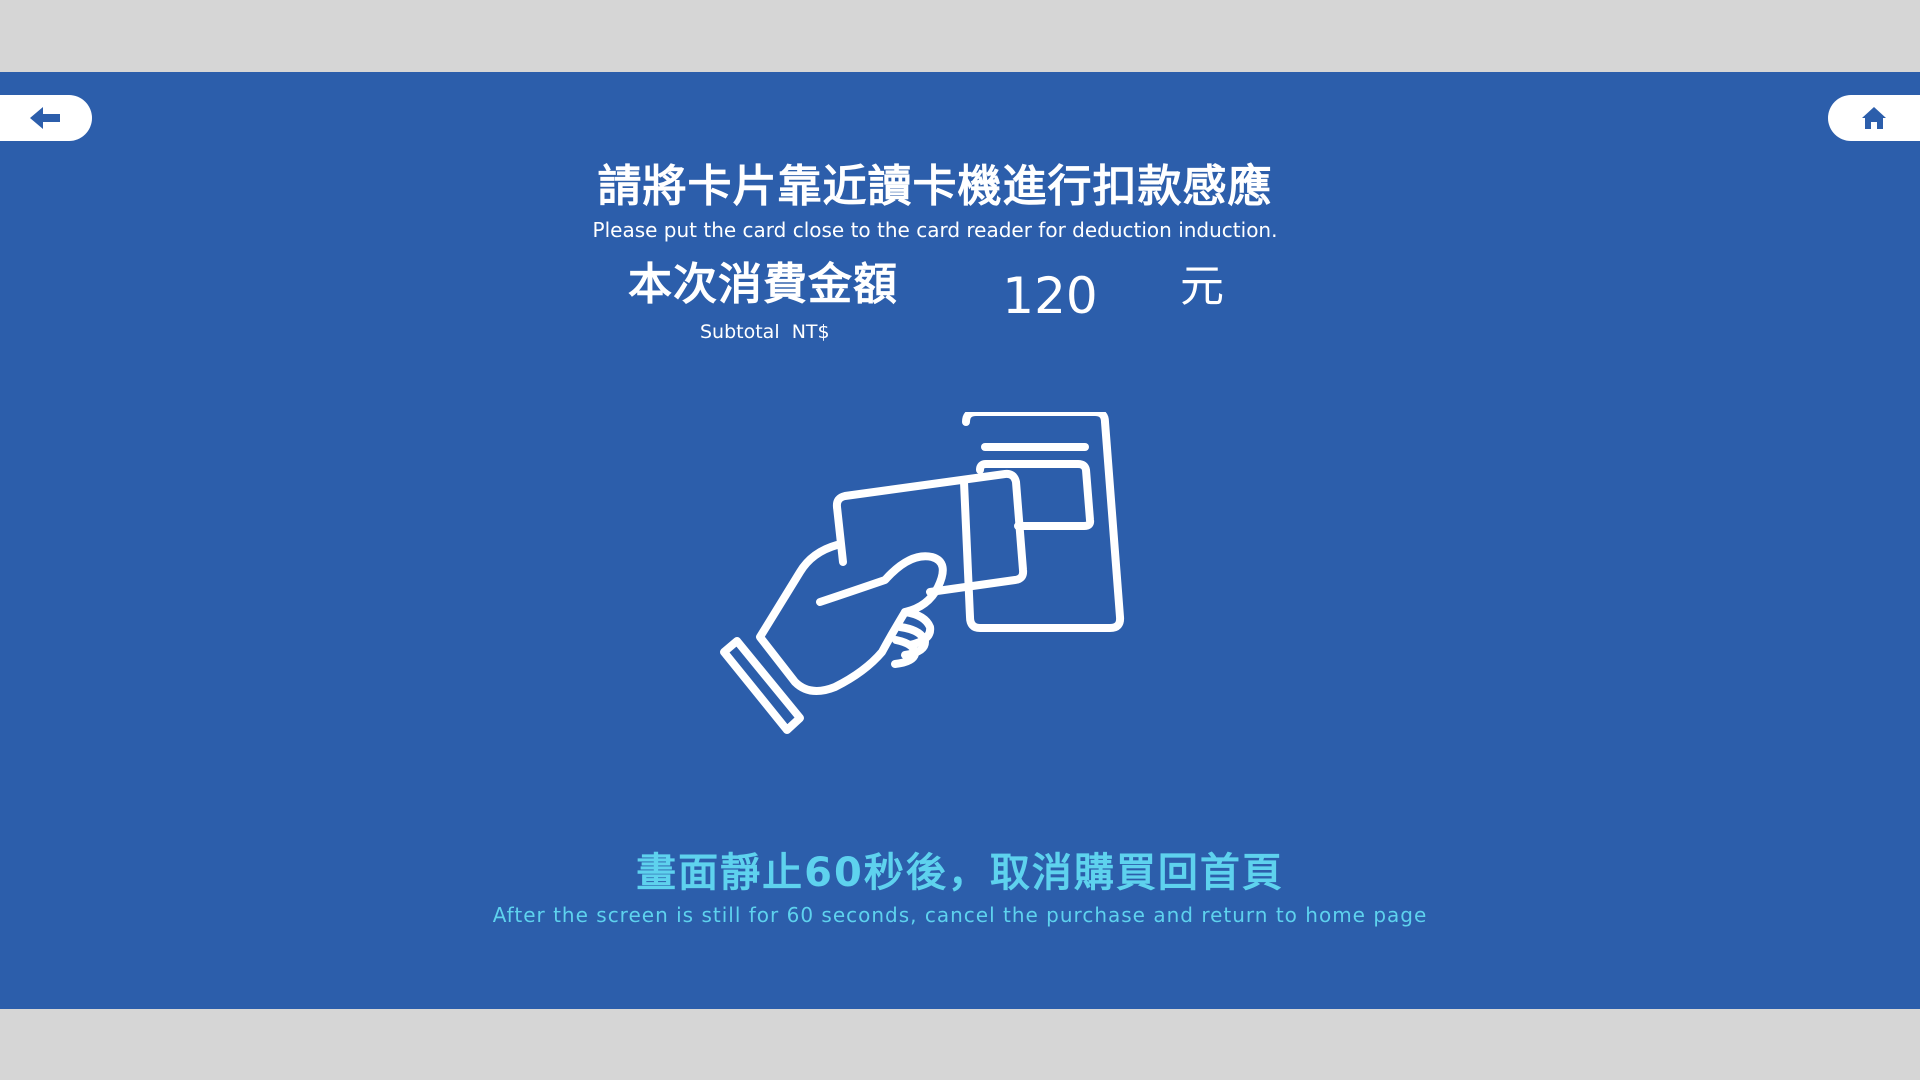 The width and height of the screenshot is (1920, 1080). I want to click on home-button, so click(1874, 118).